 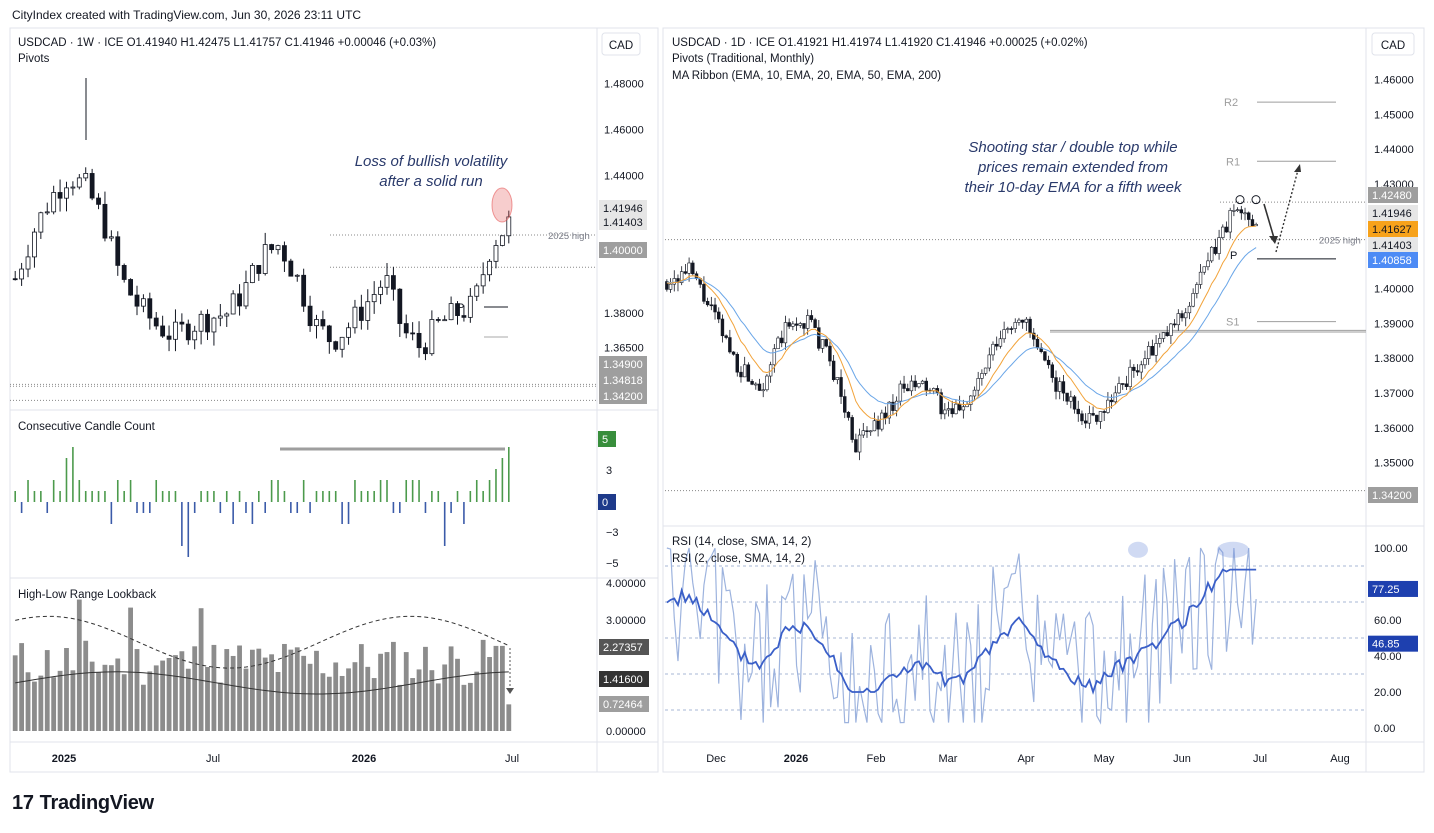 I want to click on currency-label: CAD, so click(x=1393, y=46).